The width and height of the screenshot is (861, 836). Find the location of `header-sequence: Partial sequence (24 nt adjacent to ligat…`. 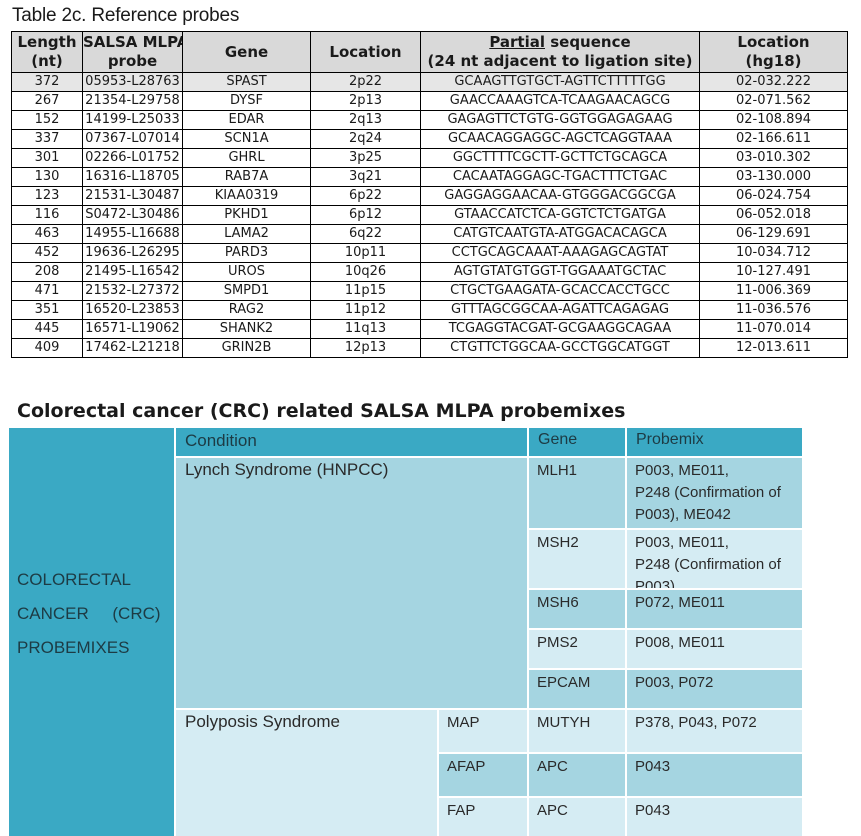

header-sequence: Partial sequence (24 nt adjacent to ligat… is located at coordinates (560, 52).